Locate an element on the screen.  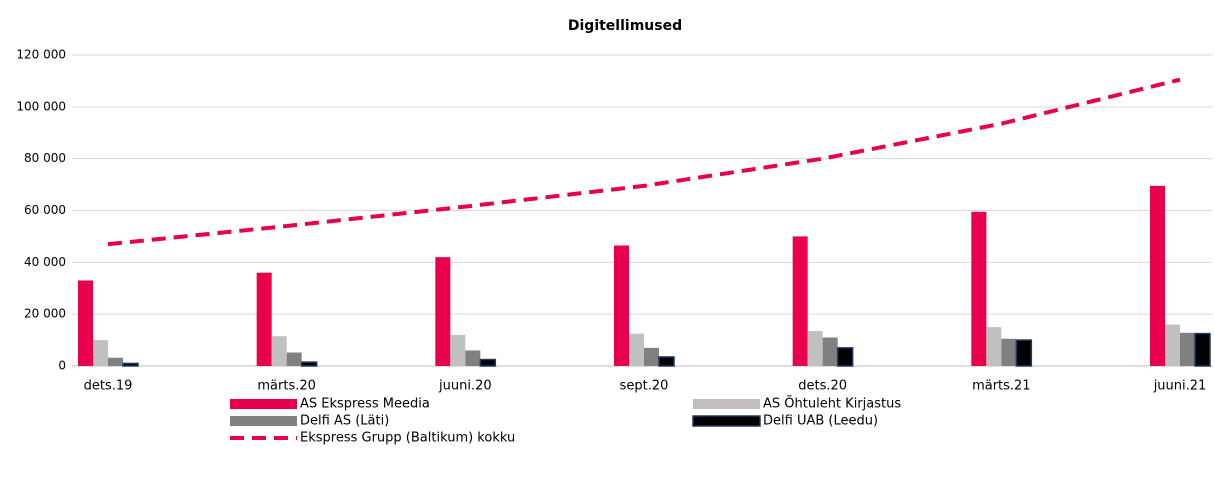
y-tick-label: 80 000 is located at coordinates (45, 158).